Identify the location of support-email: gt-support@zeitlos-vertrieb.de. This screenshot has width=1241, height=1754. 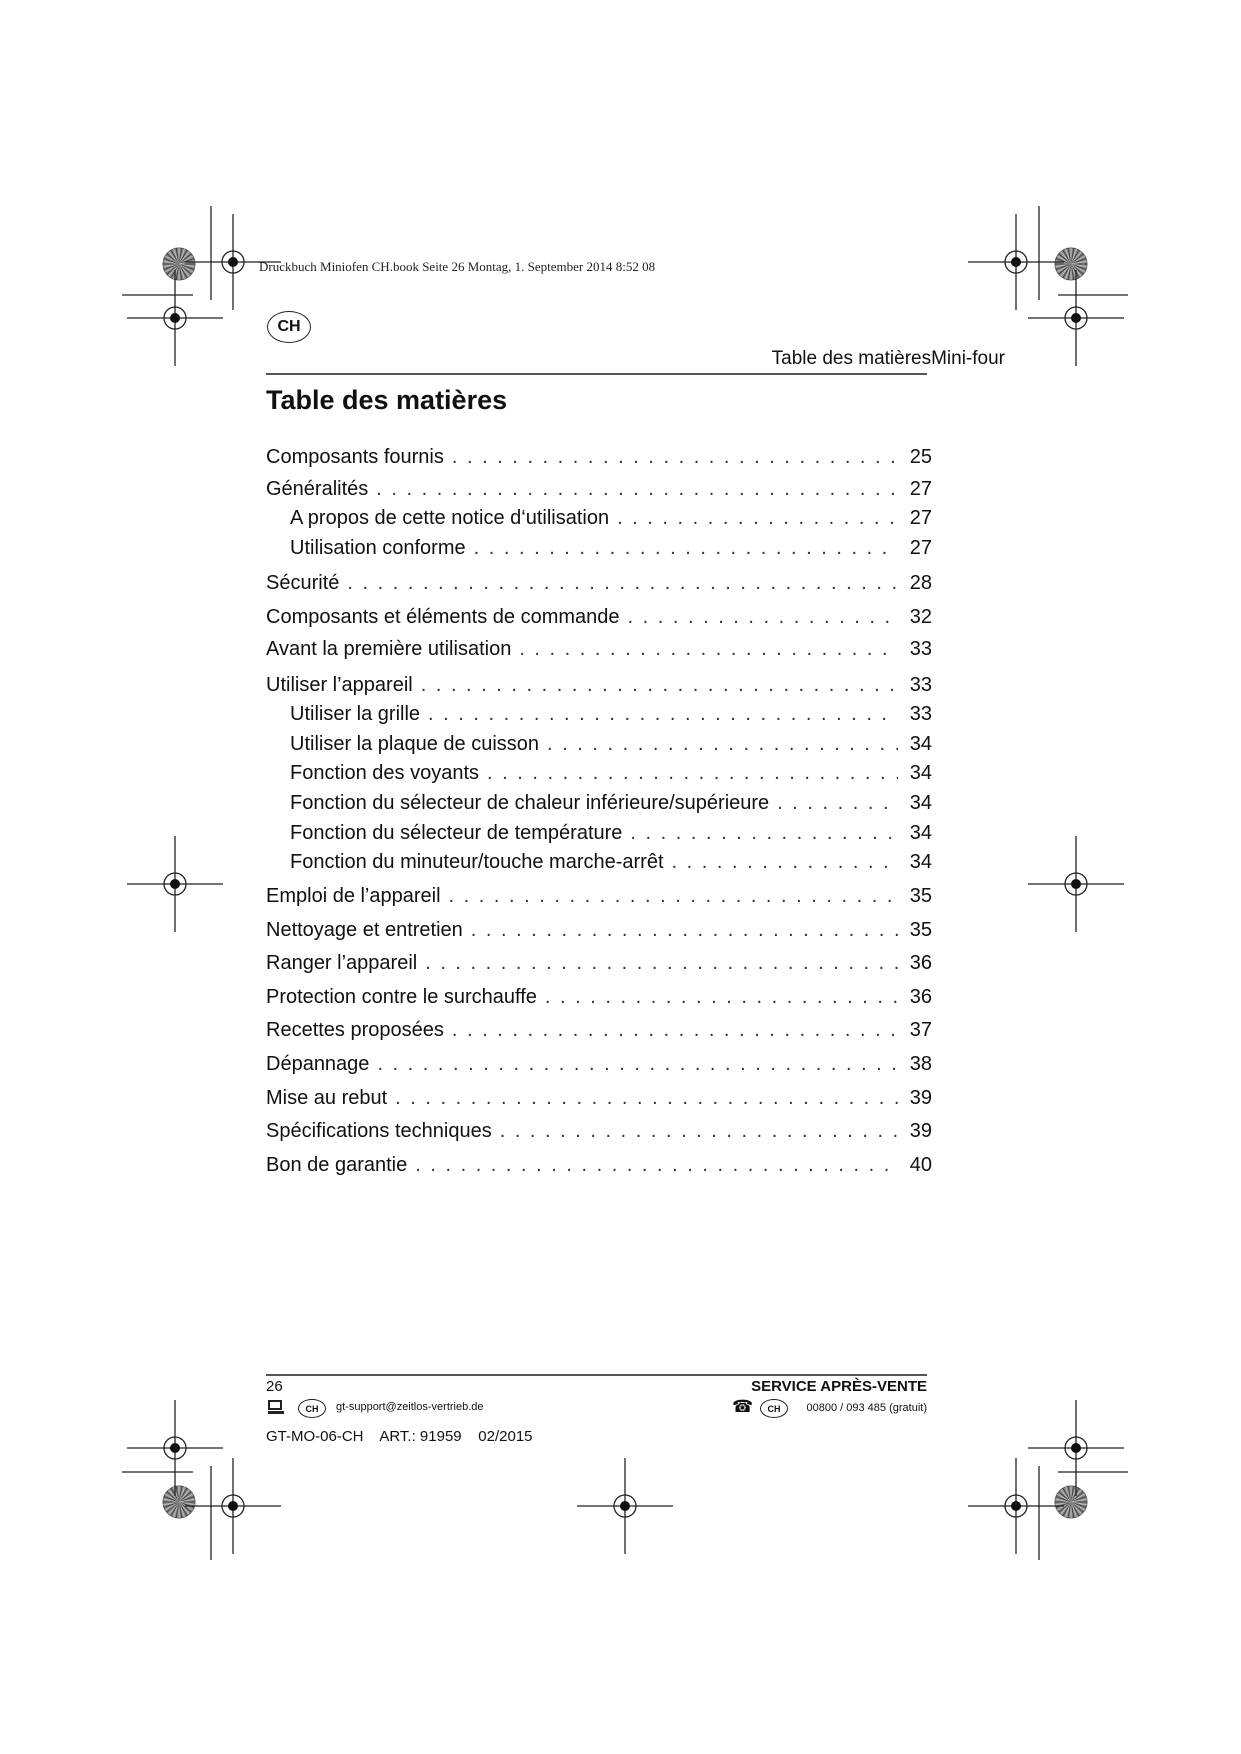
(410, 1407).